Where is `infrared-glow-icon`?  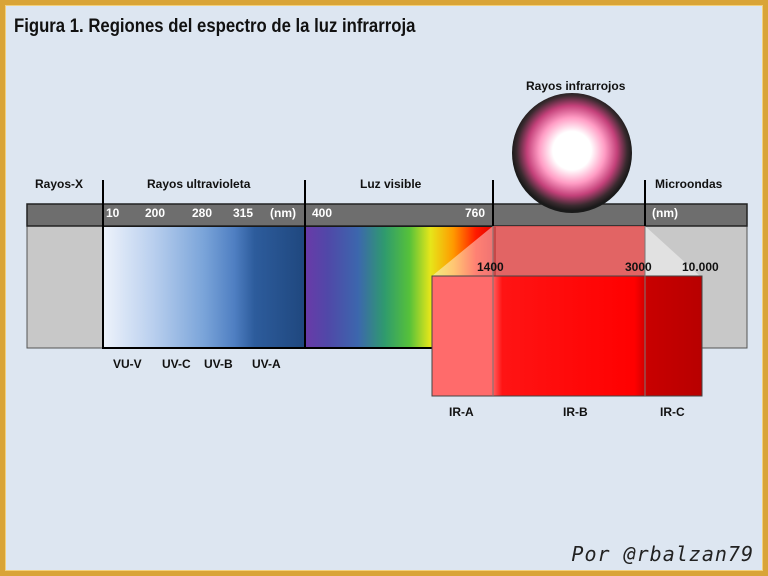
infrared-glow-icon is located at coordinates (572, 153).